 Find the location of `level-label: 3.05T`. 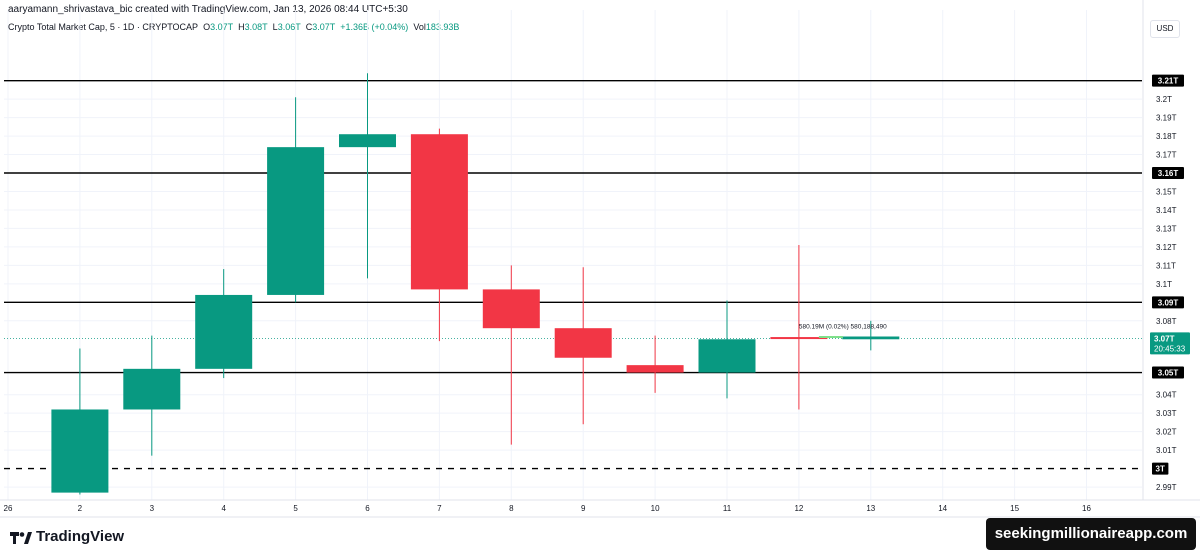

level-label: 3.05T is located at coordinates (1168, 373).